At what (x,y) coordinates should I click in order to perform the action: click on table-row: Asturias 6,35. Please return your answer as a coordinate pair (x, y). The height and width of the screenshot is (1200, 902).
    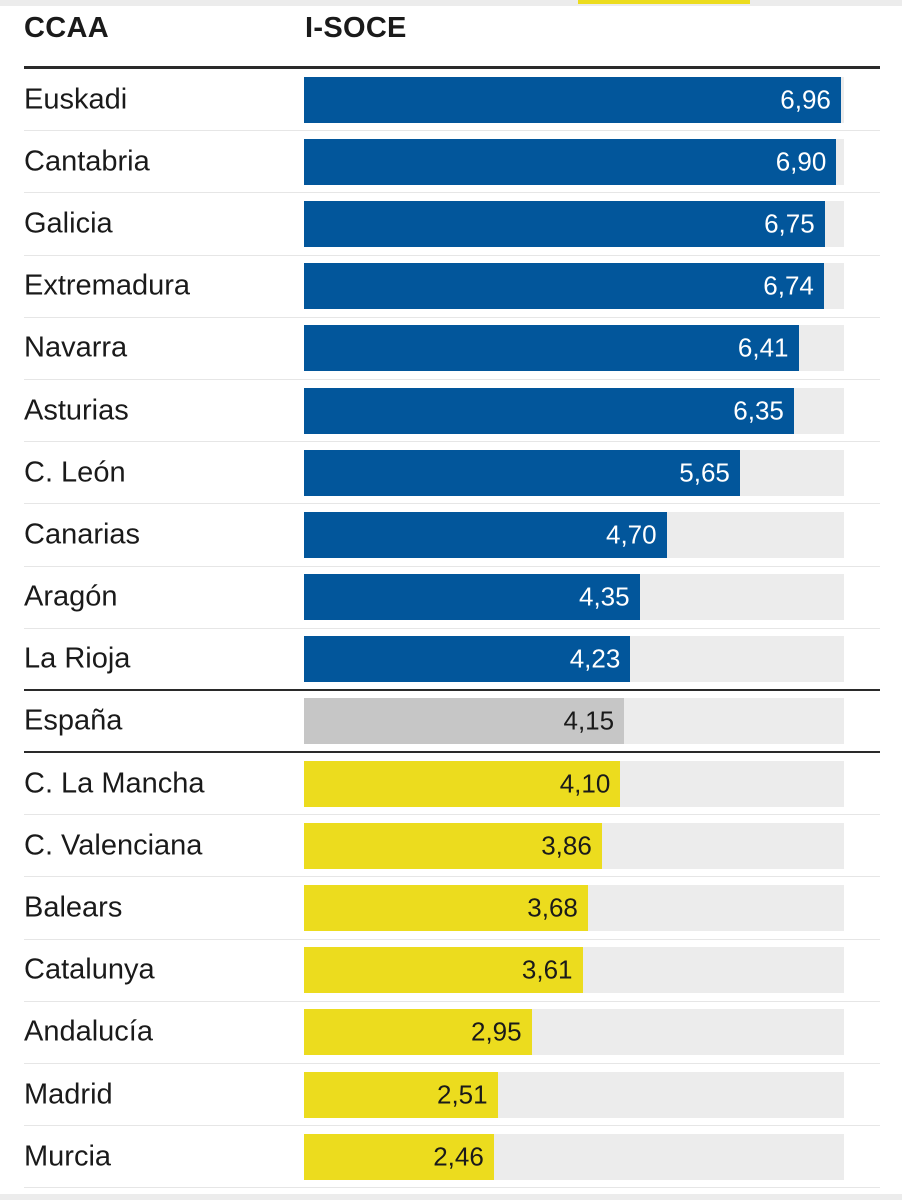
    Looking at the image, I should click on (452, 411).